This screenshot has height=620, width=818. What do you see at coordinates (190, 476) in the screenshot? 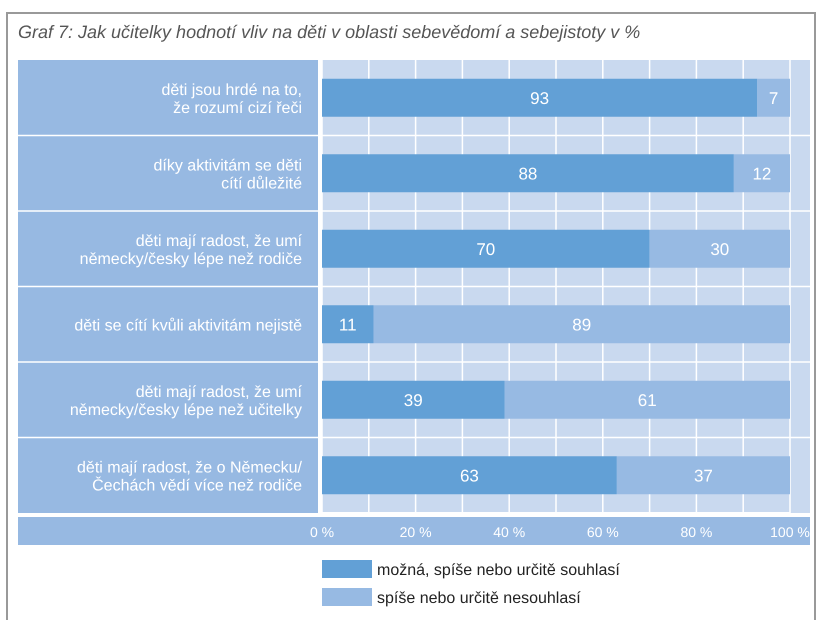
I see `y-tick-label: děti mají radost, že o Německu/ Čechách vědí více než rodiče` at bounding box center [190, 476].